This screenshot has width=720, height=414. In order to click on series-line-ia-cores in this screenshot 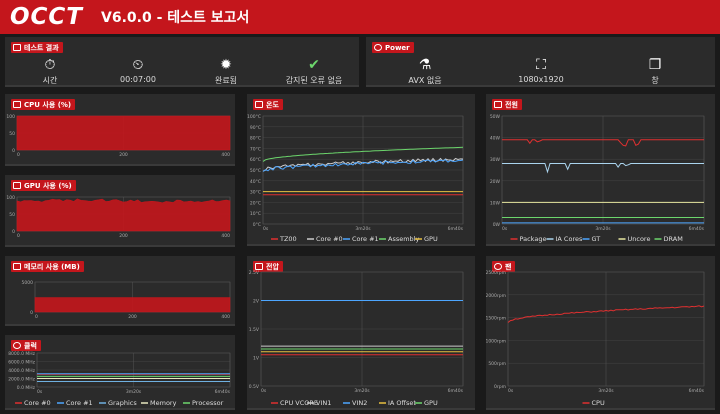, I will do `click(603, 168)`.